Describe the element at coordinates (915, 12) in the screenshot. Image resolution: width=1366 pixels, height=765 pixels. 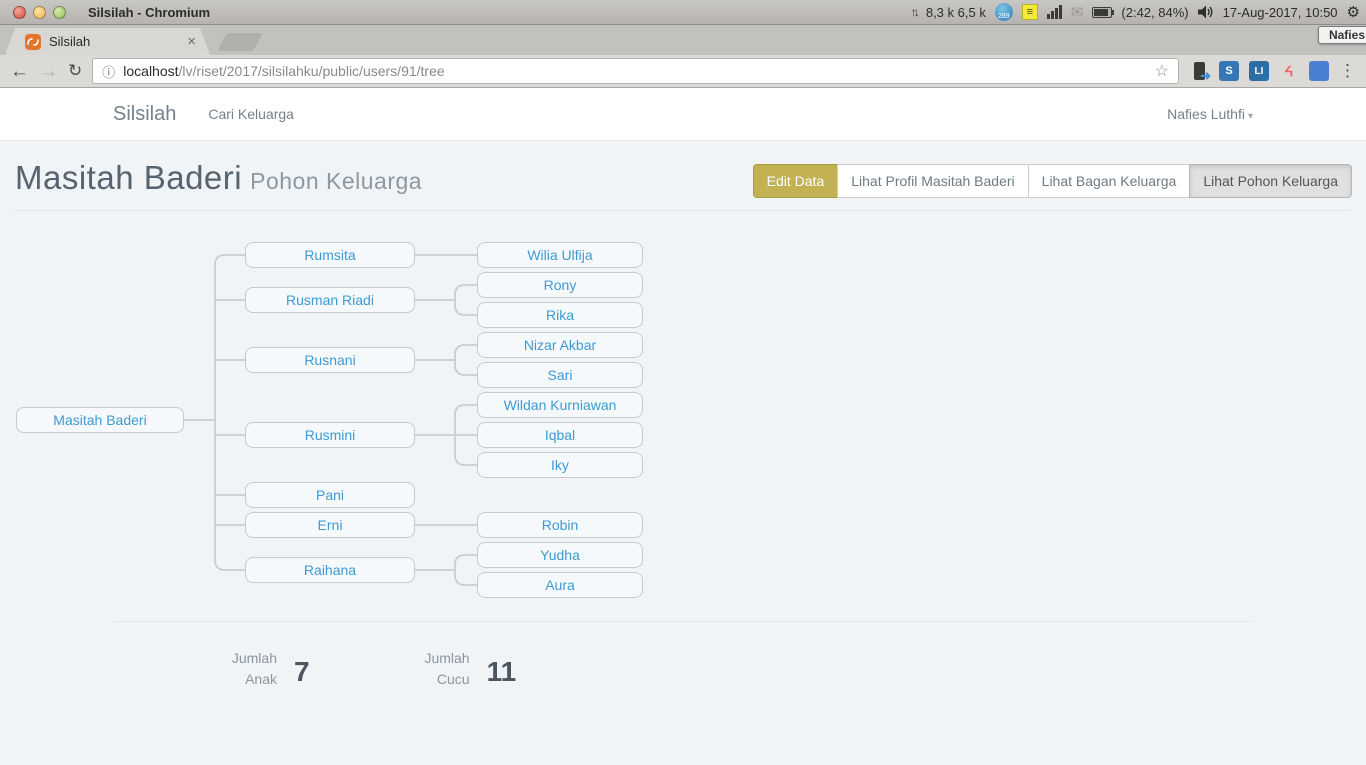
I see `network-arrows-icon: ↑↓` at that location.